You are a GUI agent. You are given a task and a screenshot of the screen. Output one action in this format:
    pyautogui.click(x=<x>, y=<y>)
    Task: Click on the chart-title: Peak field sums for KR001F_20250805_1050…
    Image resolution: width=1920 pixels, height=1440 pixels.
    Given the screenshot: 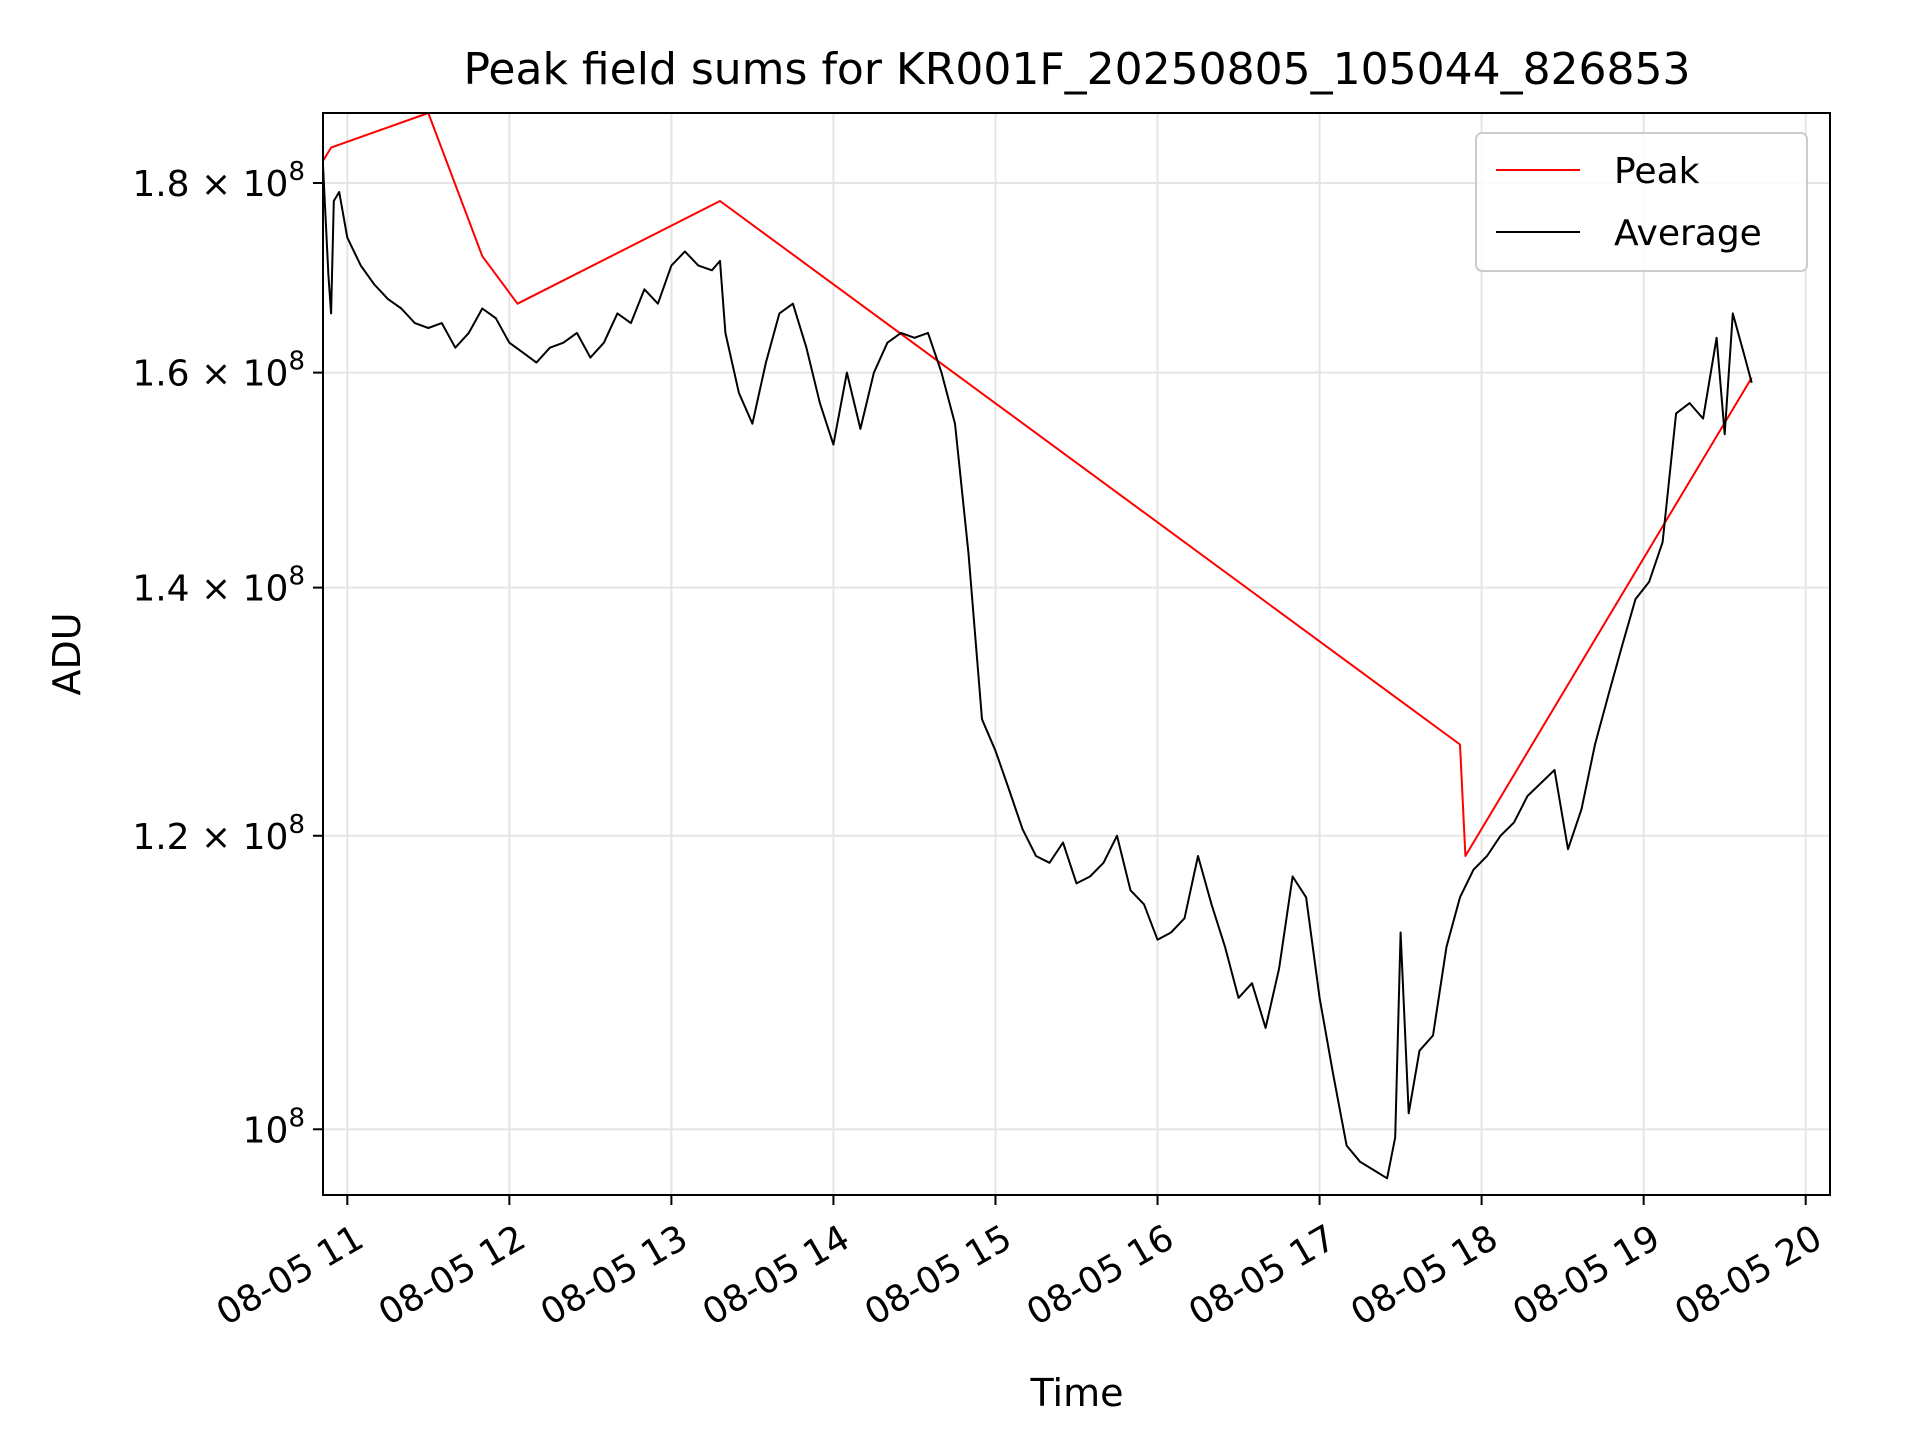 What is the action you would take?
    pyautogui.click(x=1076, y=69)
    